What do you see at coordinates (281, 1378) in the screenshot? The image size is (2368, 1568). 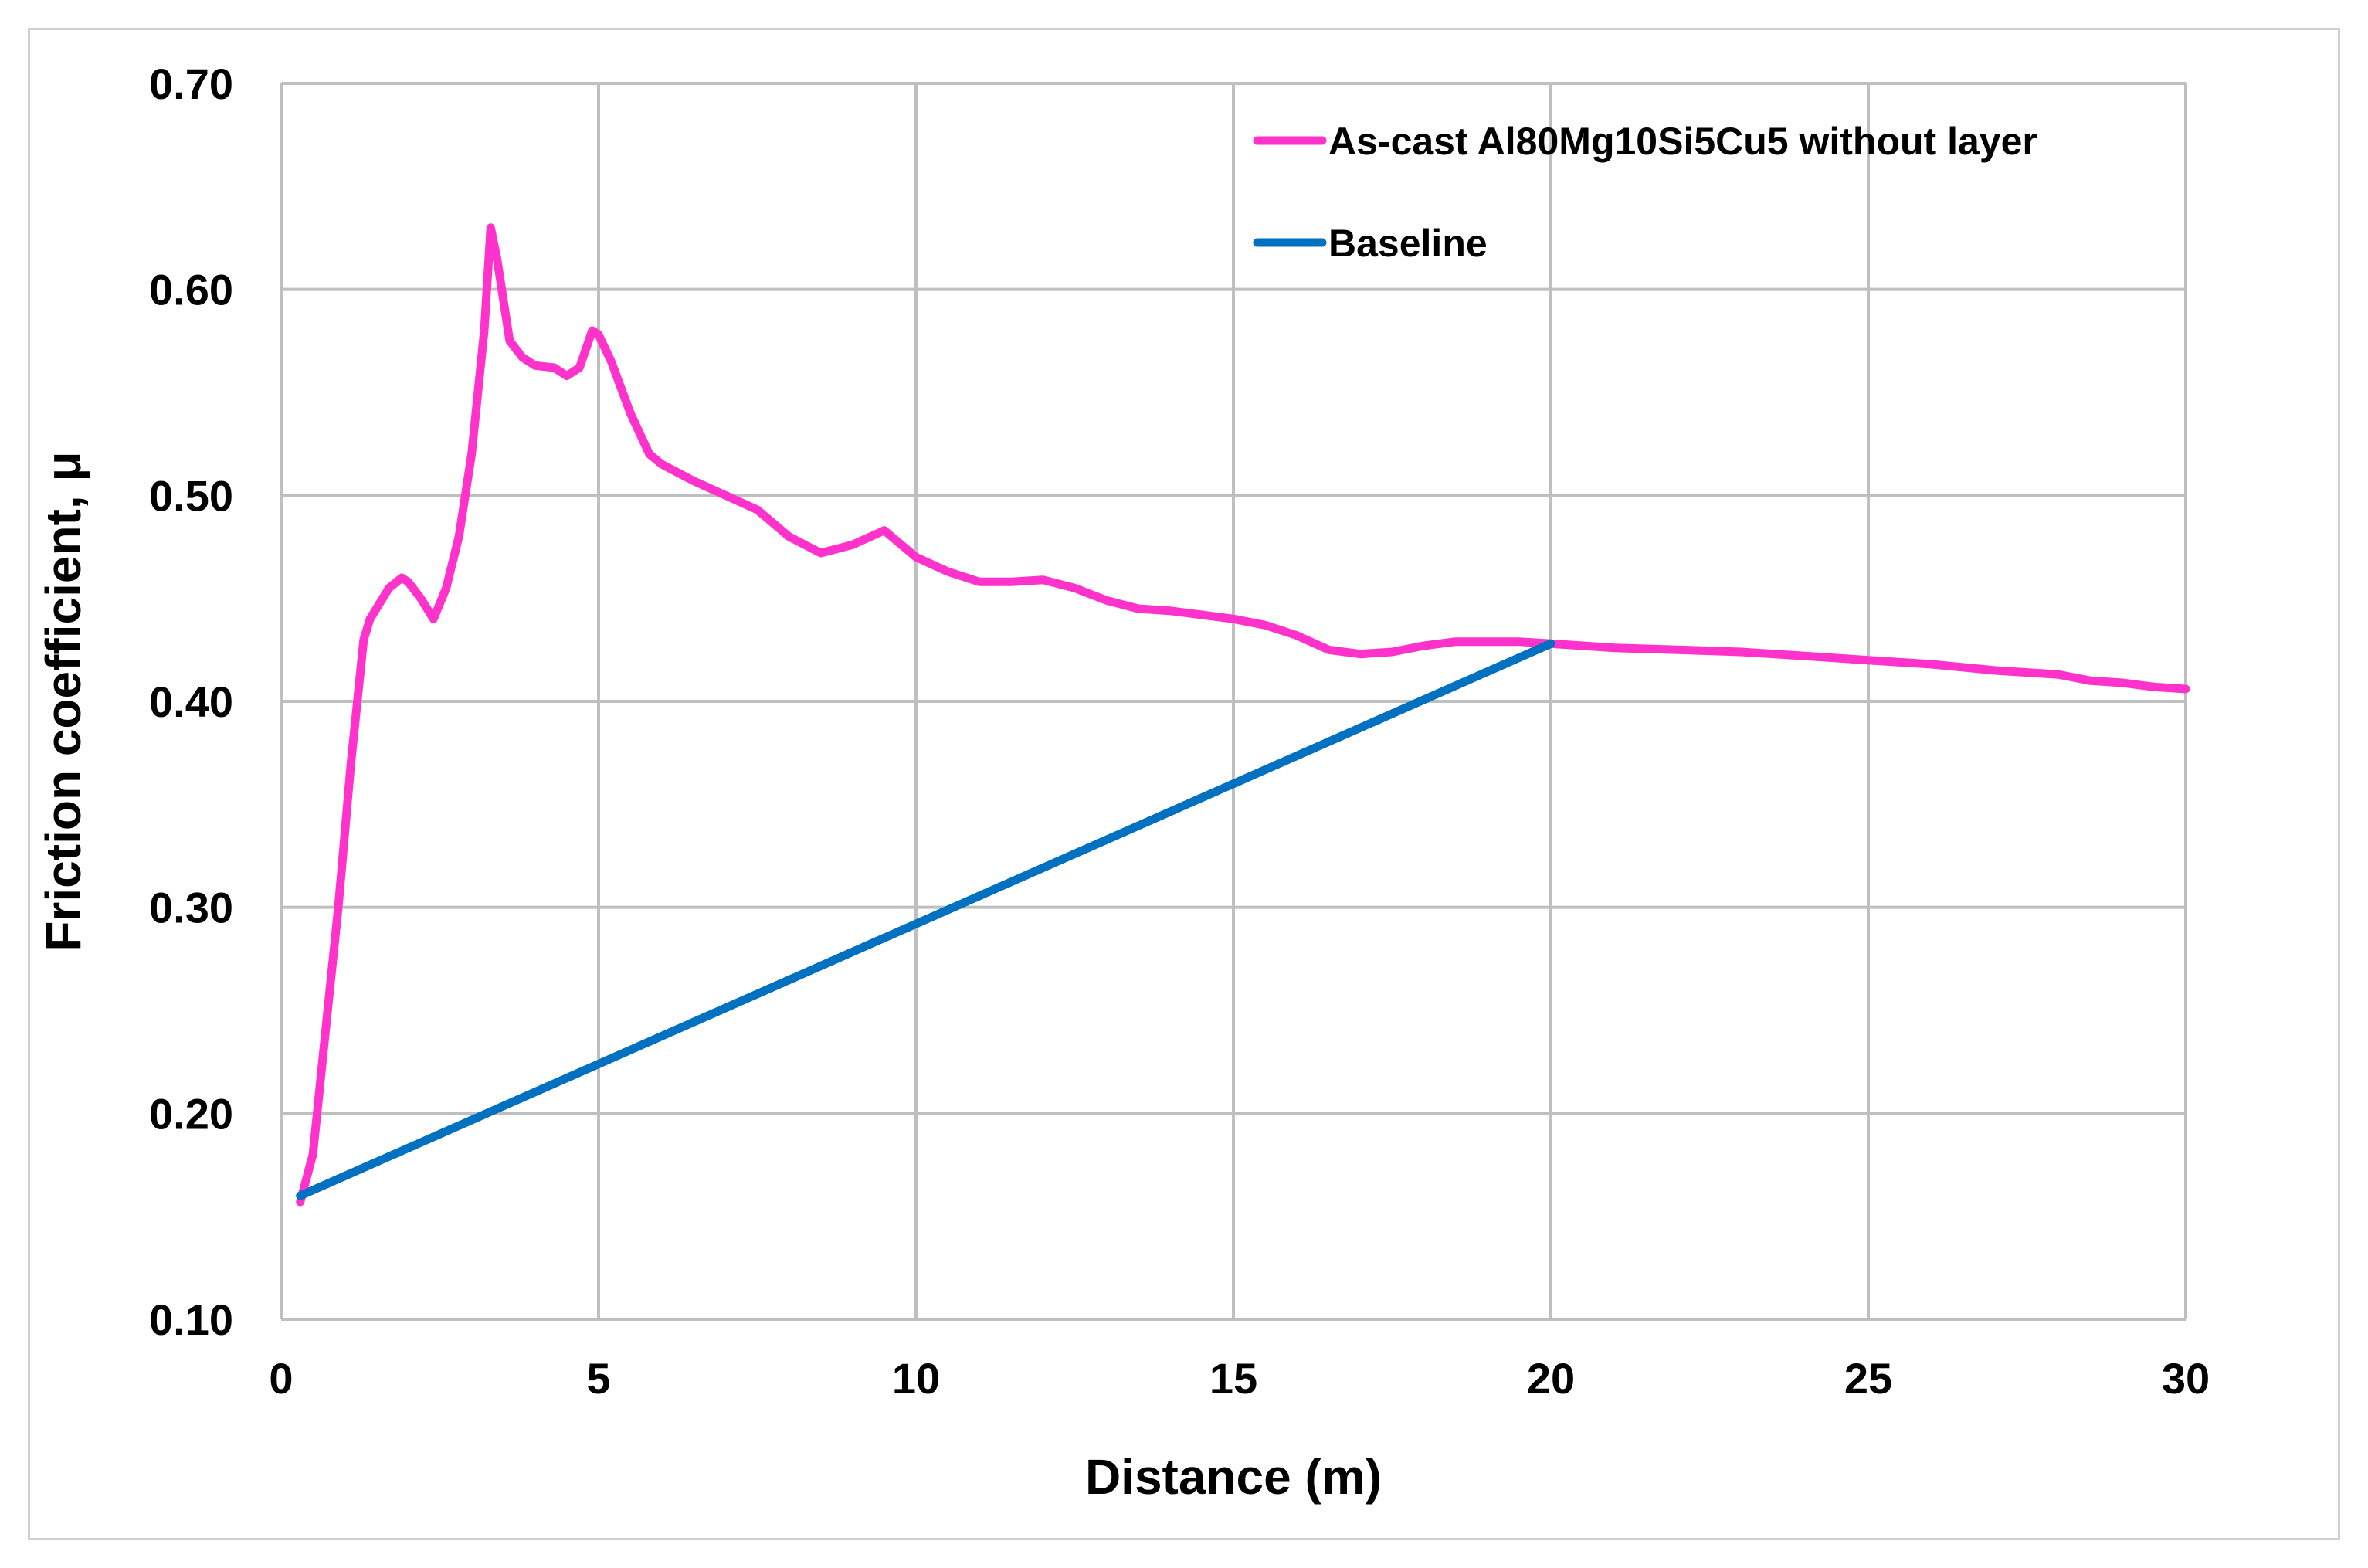 I see `x-tick-label: 0` at bounding box center [281, 1378].